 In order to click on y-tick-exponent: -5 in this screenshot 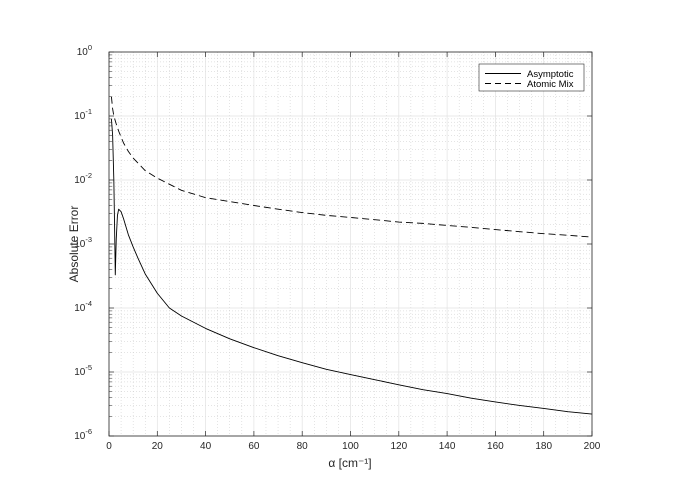, I will do `click(88, 367)`.